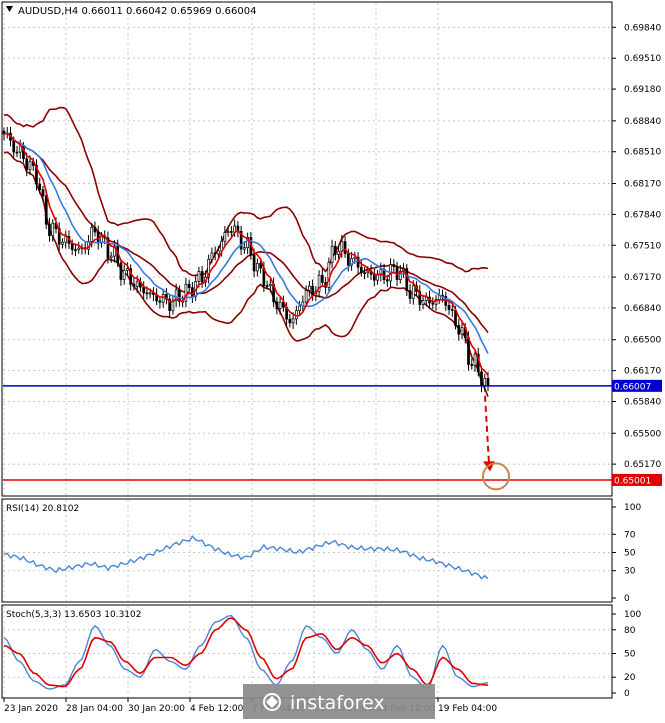 Image resolution: width=665 pixels, height=723 pixels. I want to click on price-tick-label: 0.66840, so click(642, 309).